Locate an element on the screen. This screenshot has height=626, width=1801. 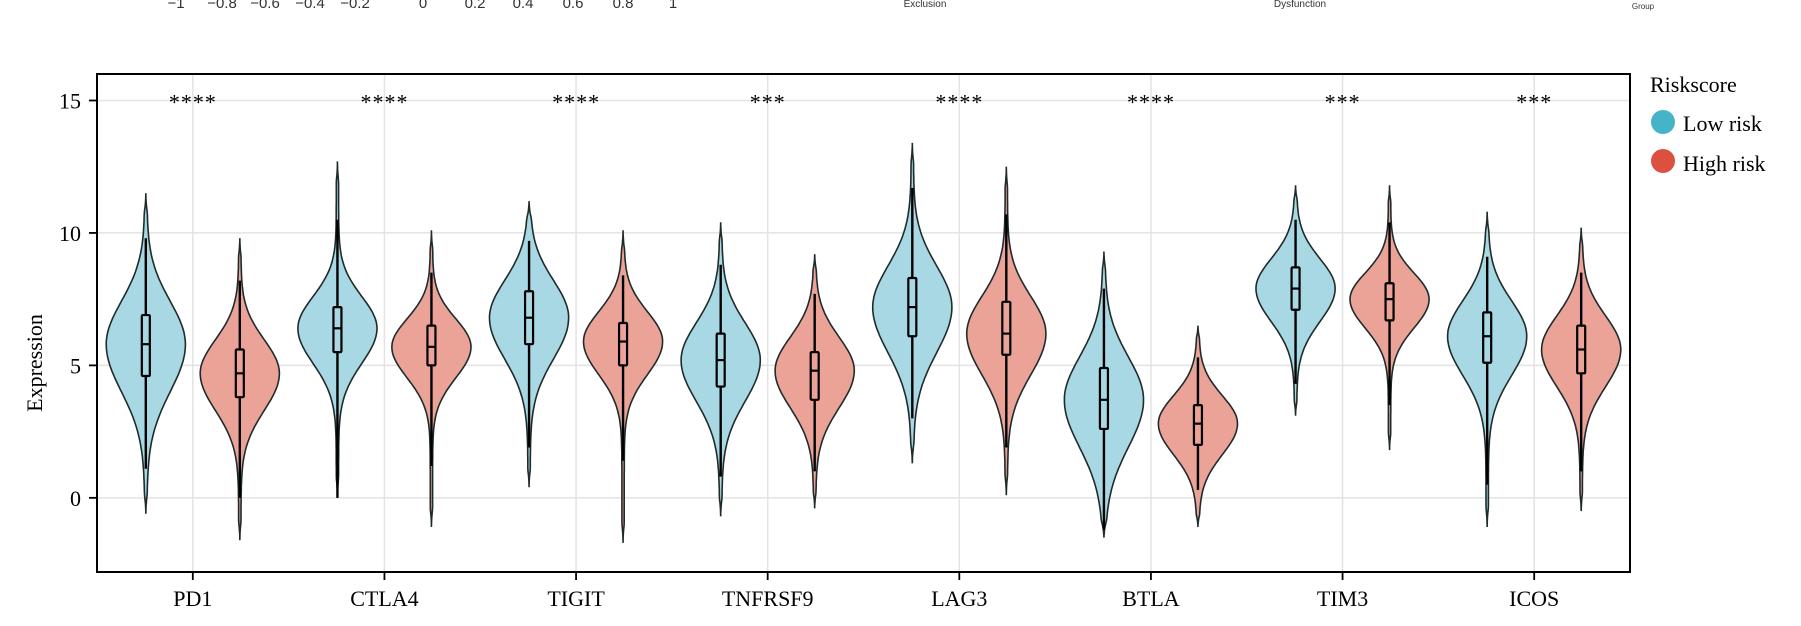
legend-low-risk-swatch is located at coordinates (1663, 122).